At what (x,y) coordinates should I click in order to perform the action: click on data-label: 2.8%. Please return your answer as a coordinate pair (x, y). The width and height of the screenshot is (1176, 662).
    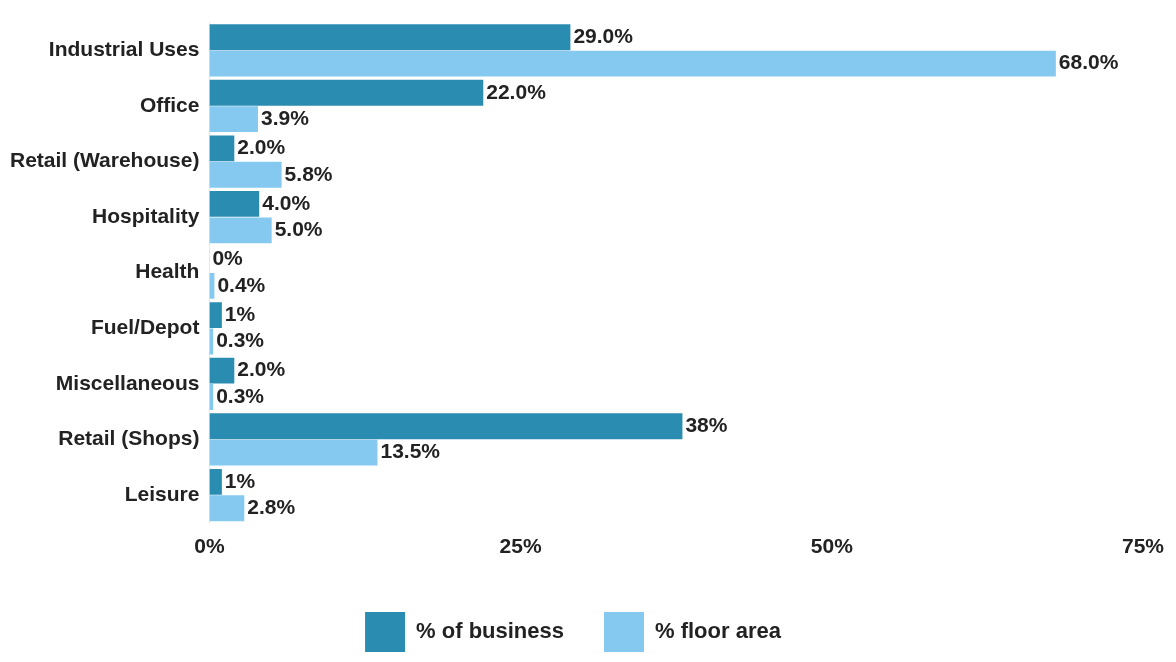
    Looking at the image, I should click on (271, 507).